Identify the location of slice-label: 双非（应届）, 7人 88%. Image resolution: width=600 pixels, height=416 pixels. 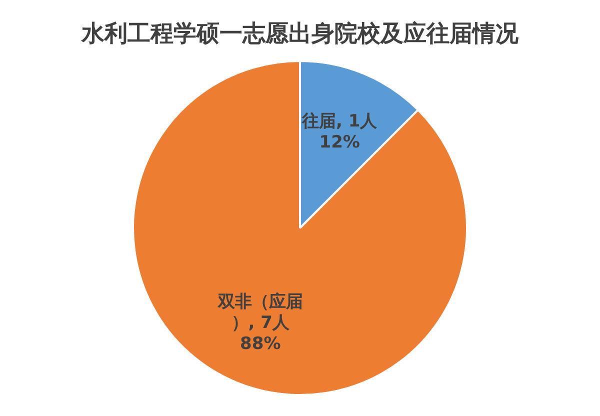
(259, 323).